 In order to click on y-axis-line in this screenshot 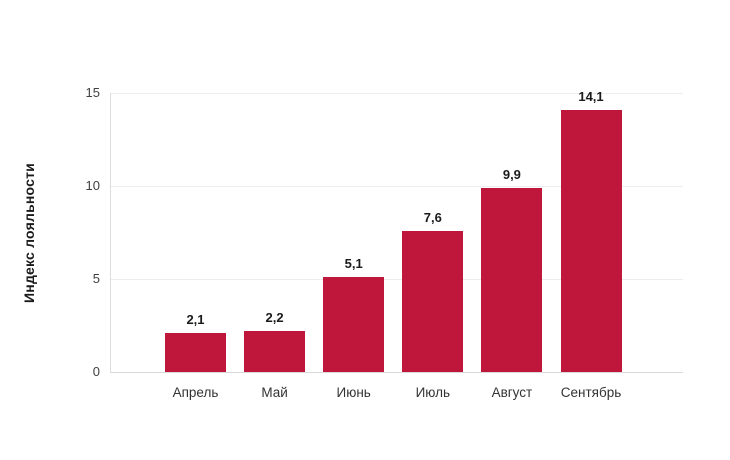, I will do `click(110, 232)`.